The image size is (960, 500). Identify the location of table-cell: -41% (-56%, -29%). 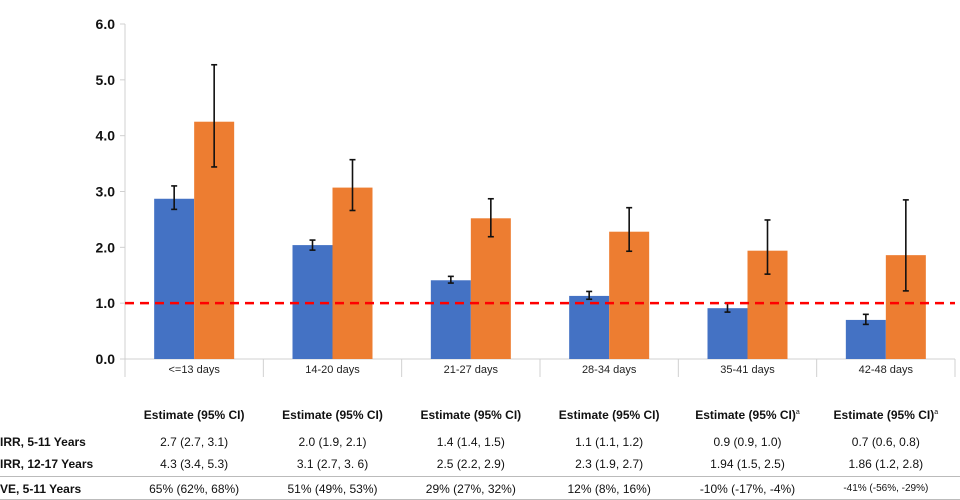
(886, 488).